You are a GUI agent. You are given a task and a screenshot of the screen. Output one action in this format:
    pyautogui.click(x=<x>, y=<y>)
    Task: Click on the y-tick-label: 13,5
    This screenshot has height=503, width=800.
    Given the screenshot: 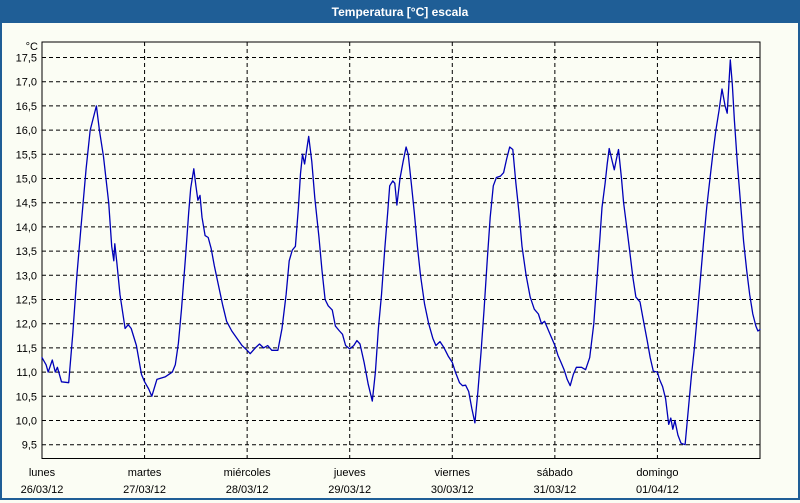 What is the action you would take?
    pyautogui.click(x=26, y=252)
    